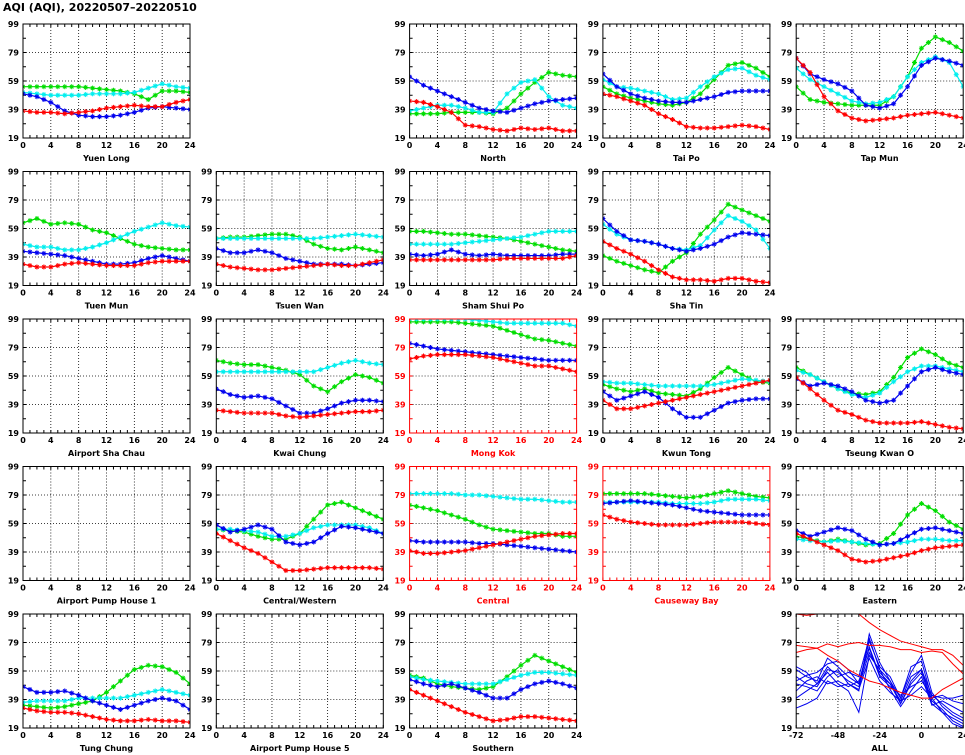  I want to click on x-tick-label: 8, so click(659, 293).